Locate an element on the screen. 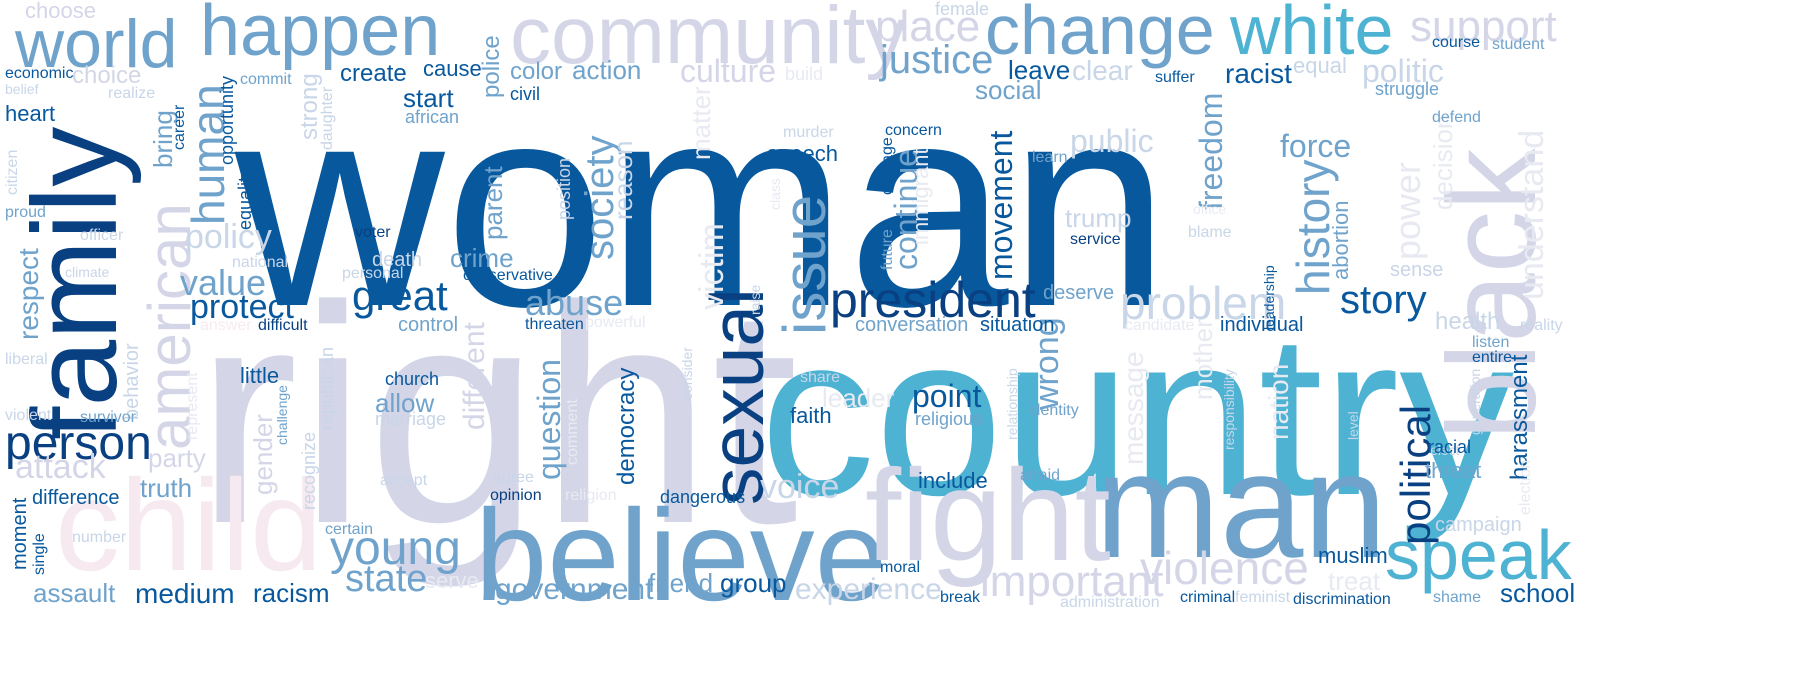 Image resolution: width=1800 pixels, height=700 pixels. word-realize: realize is located at coordinates (132, 93).